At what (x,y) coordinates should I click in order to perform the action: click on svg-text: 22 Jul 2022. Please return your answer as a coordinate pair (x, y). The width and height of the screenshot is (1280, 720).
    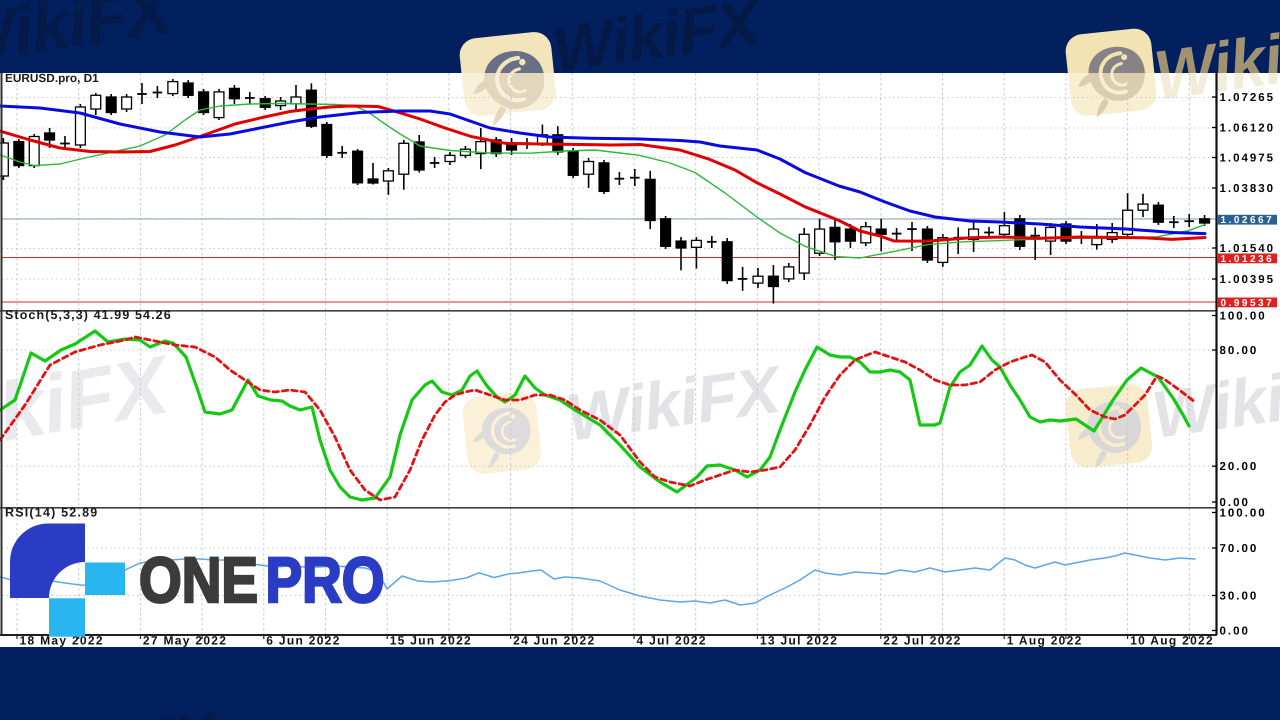
    Looking at the image, I should click on (922, 641).